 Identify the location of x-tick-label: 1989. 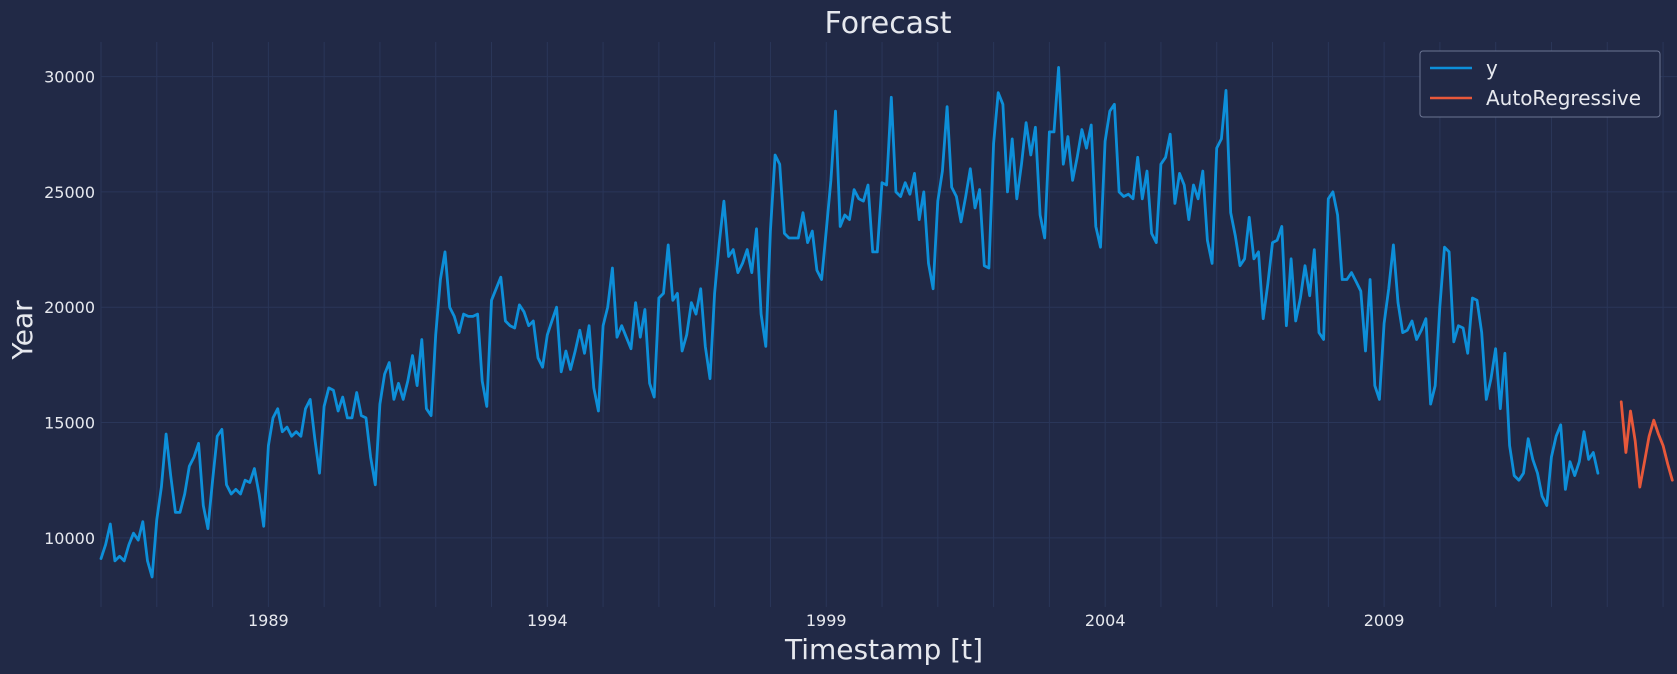
(268, 620).